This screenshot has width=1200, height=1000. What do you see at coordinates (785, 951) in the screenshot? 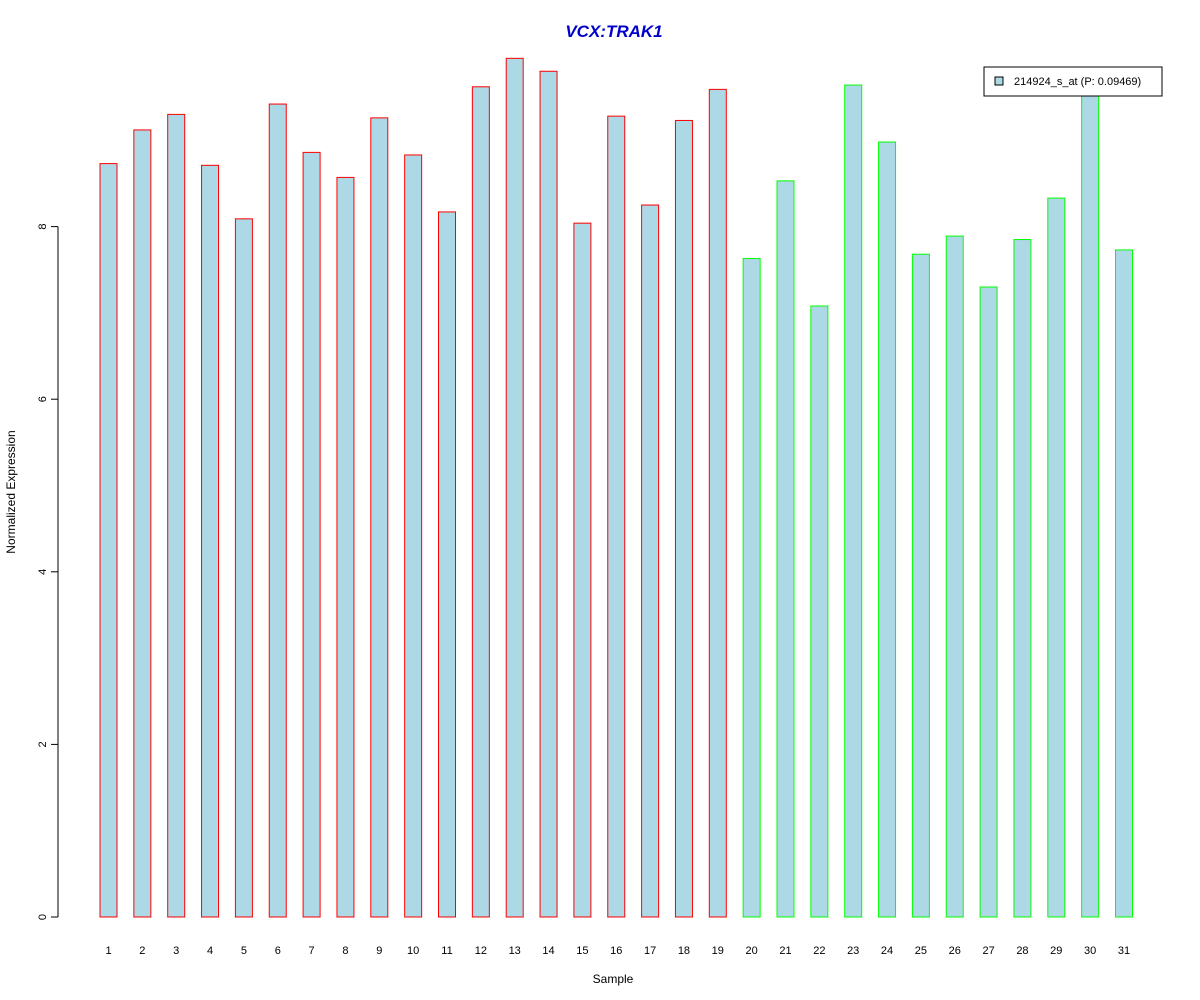
I see `x-tick-label: 21` at bounding box center [785, 951].